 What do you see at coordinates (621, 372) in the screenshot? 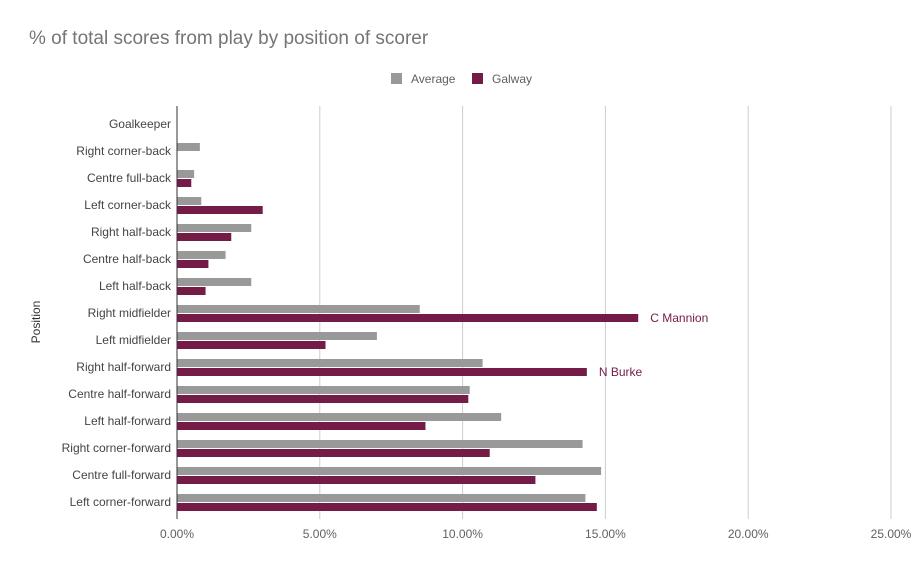
I see `bar-annotation: N Burke` at bounding box center [621, 372].